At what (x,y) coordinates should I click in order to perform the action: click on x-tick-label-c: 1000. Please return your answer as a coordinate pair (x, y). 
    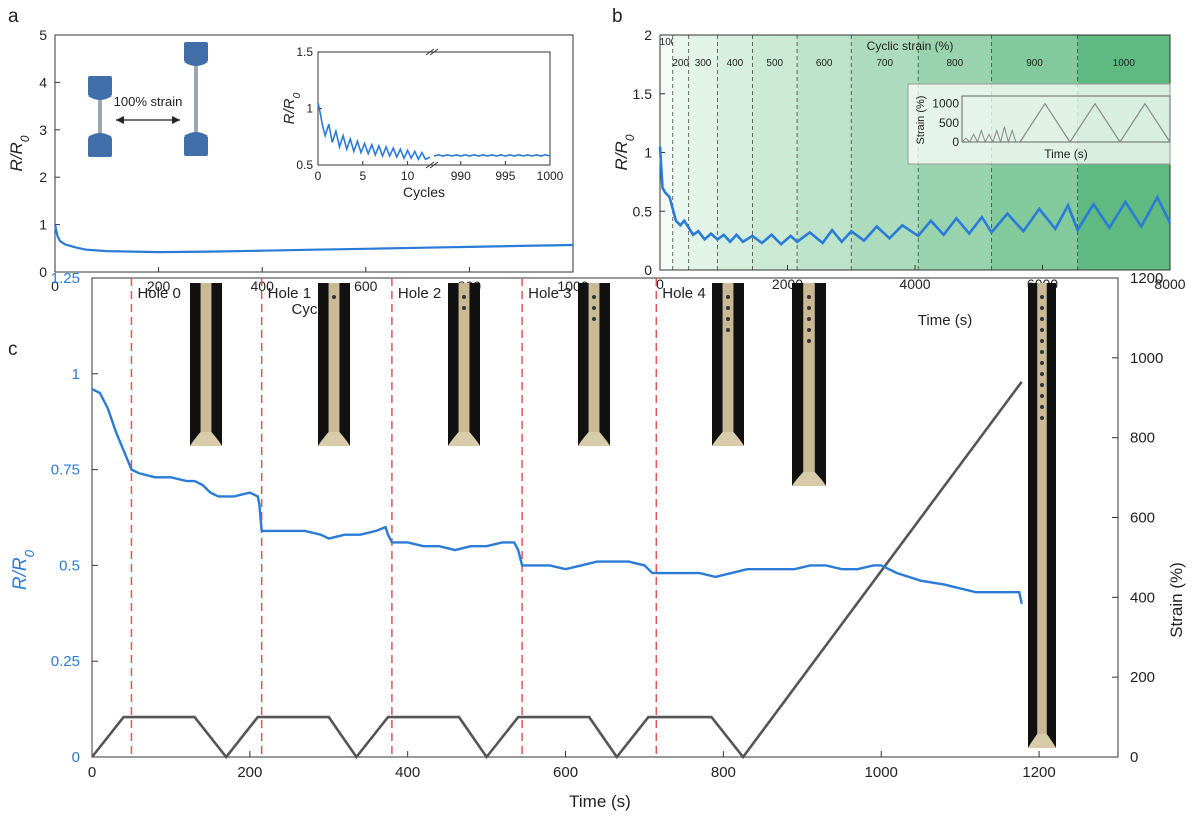
    Looking at the image, I should click on (881, 772).